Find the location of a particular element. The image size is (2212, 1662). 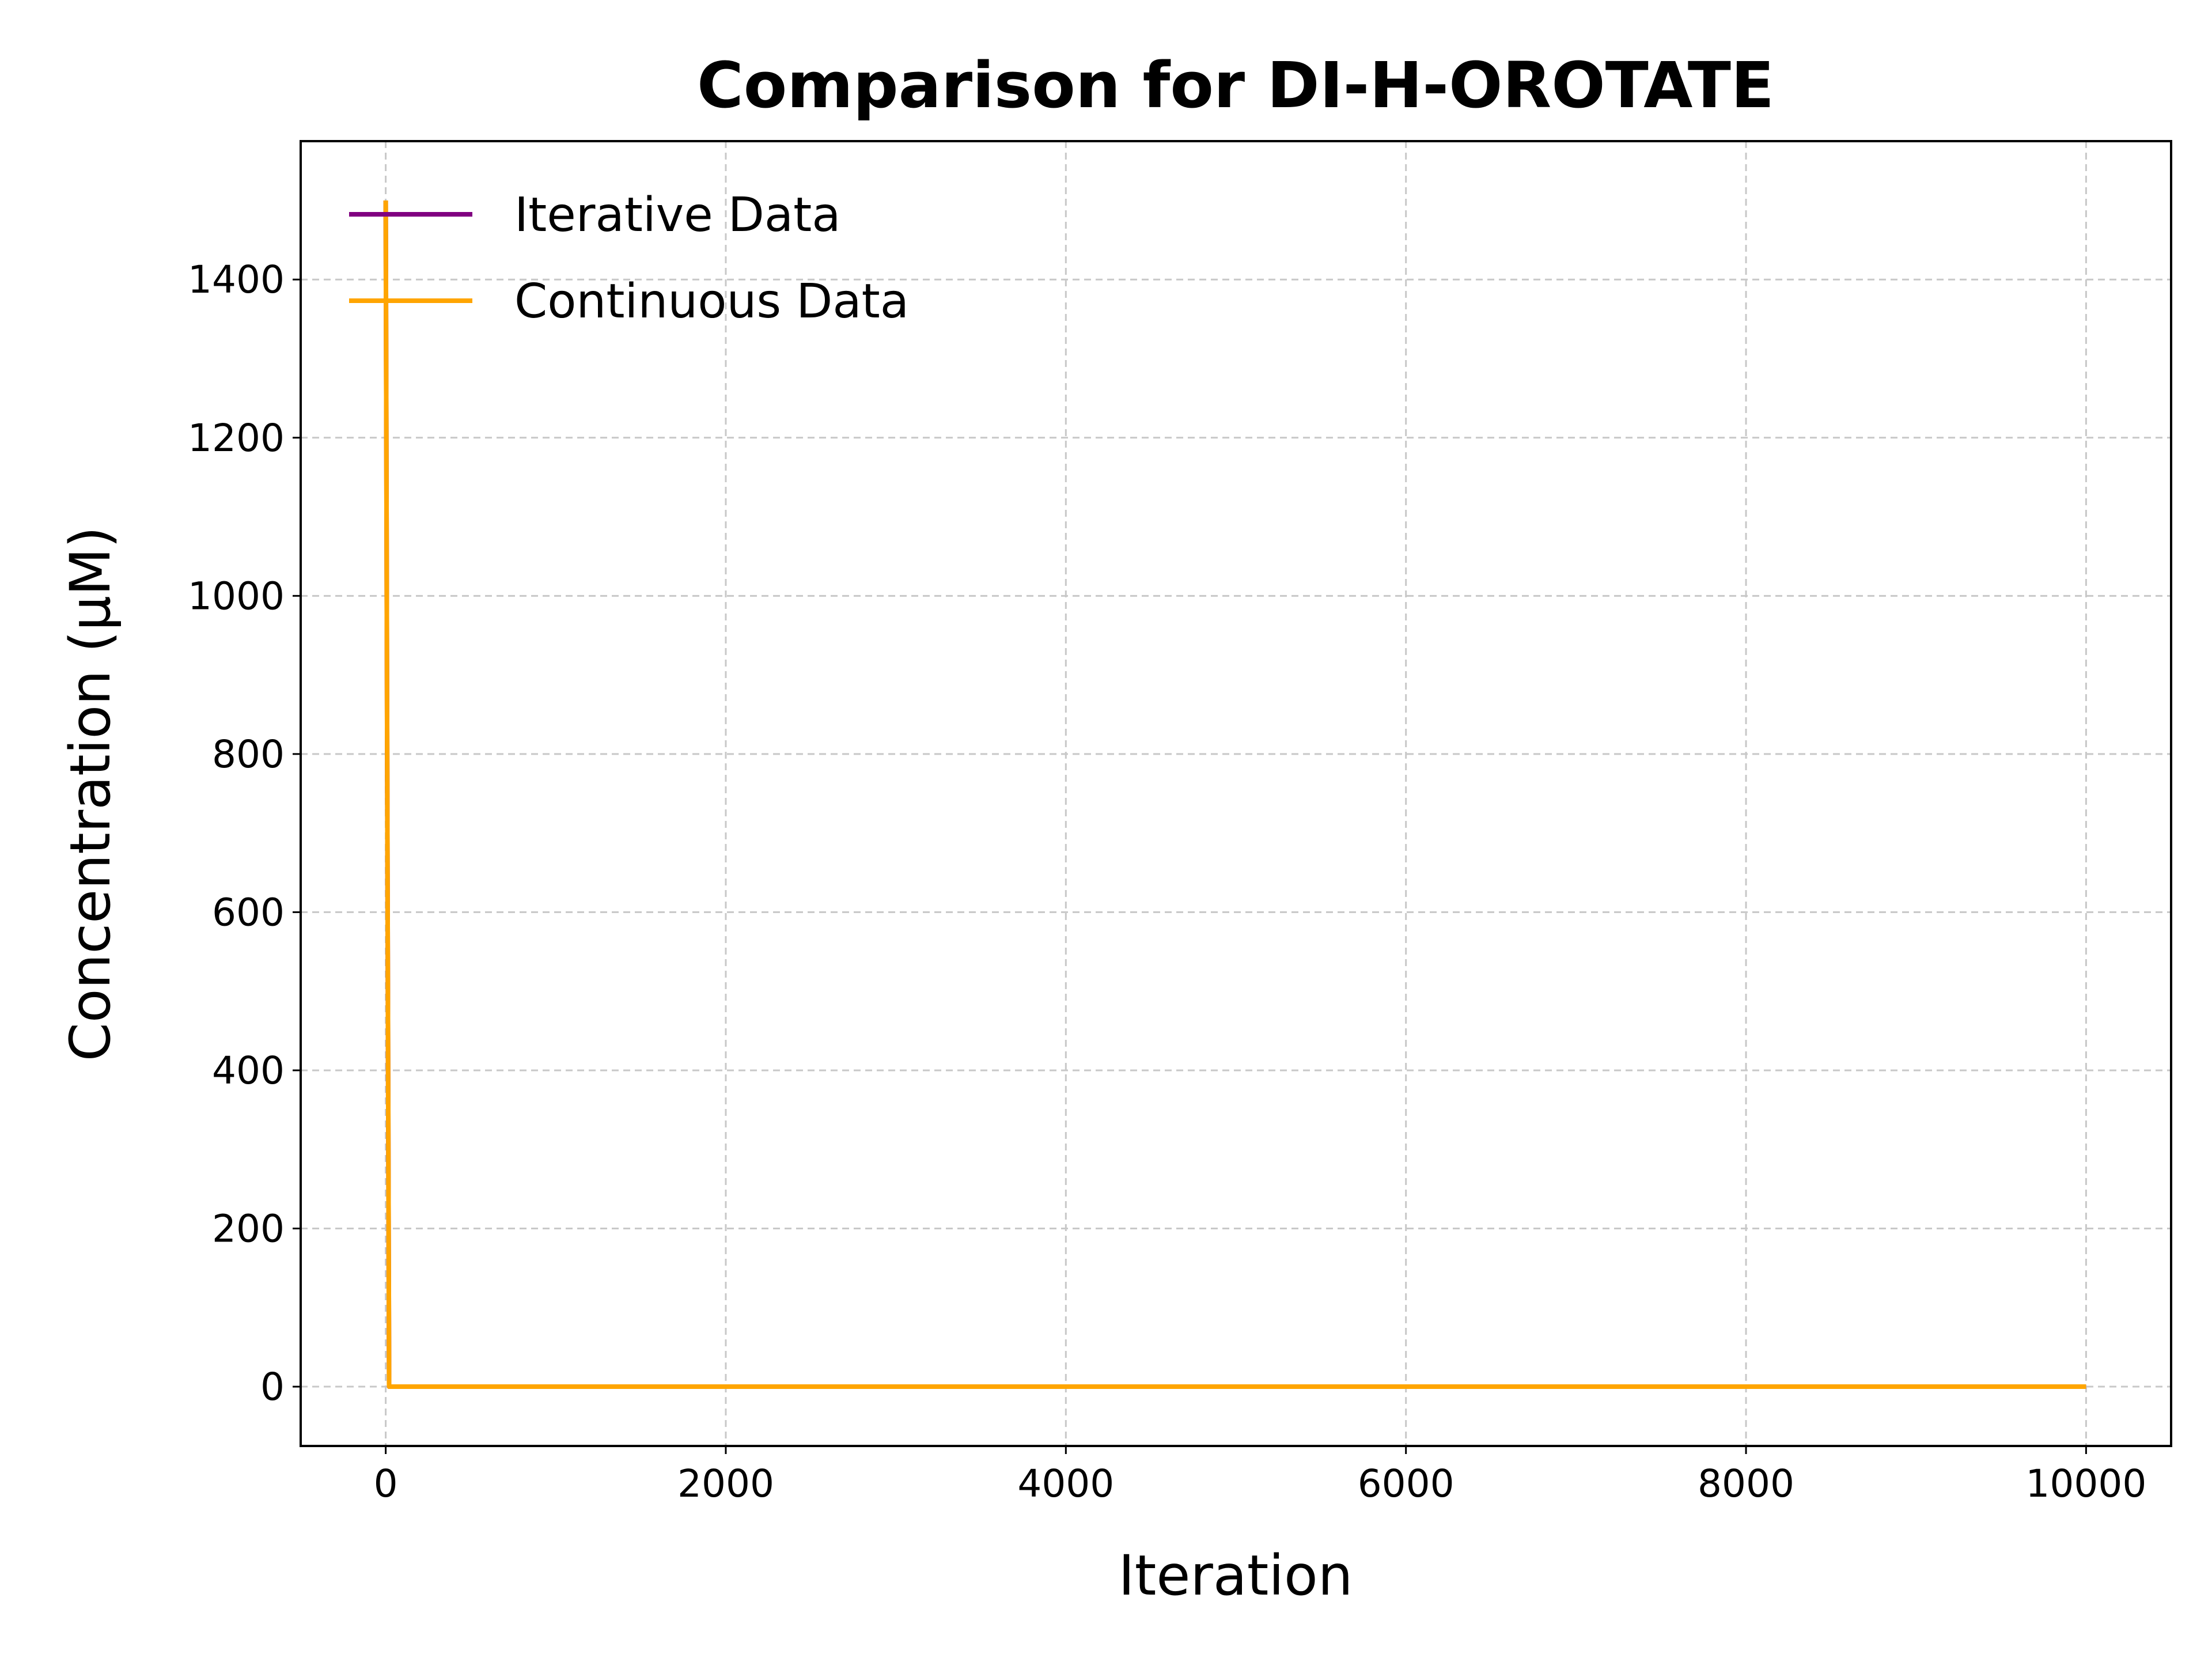

y-tick-label: 400 is located at coordinates (248, 1070).